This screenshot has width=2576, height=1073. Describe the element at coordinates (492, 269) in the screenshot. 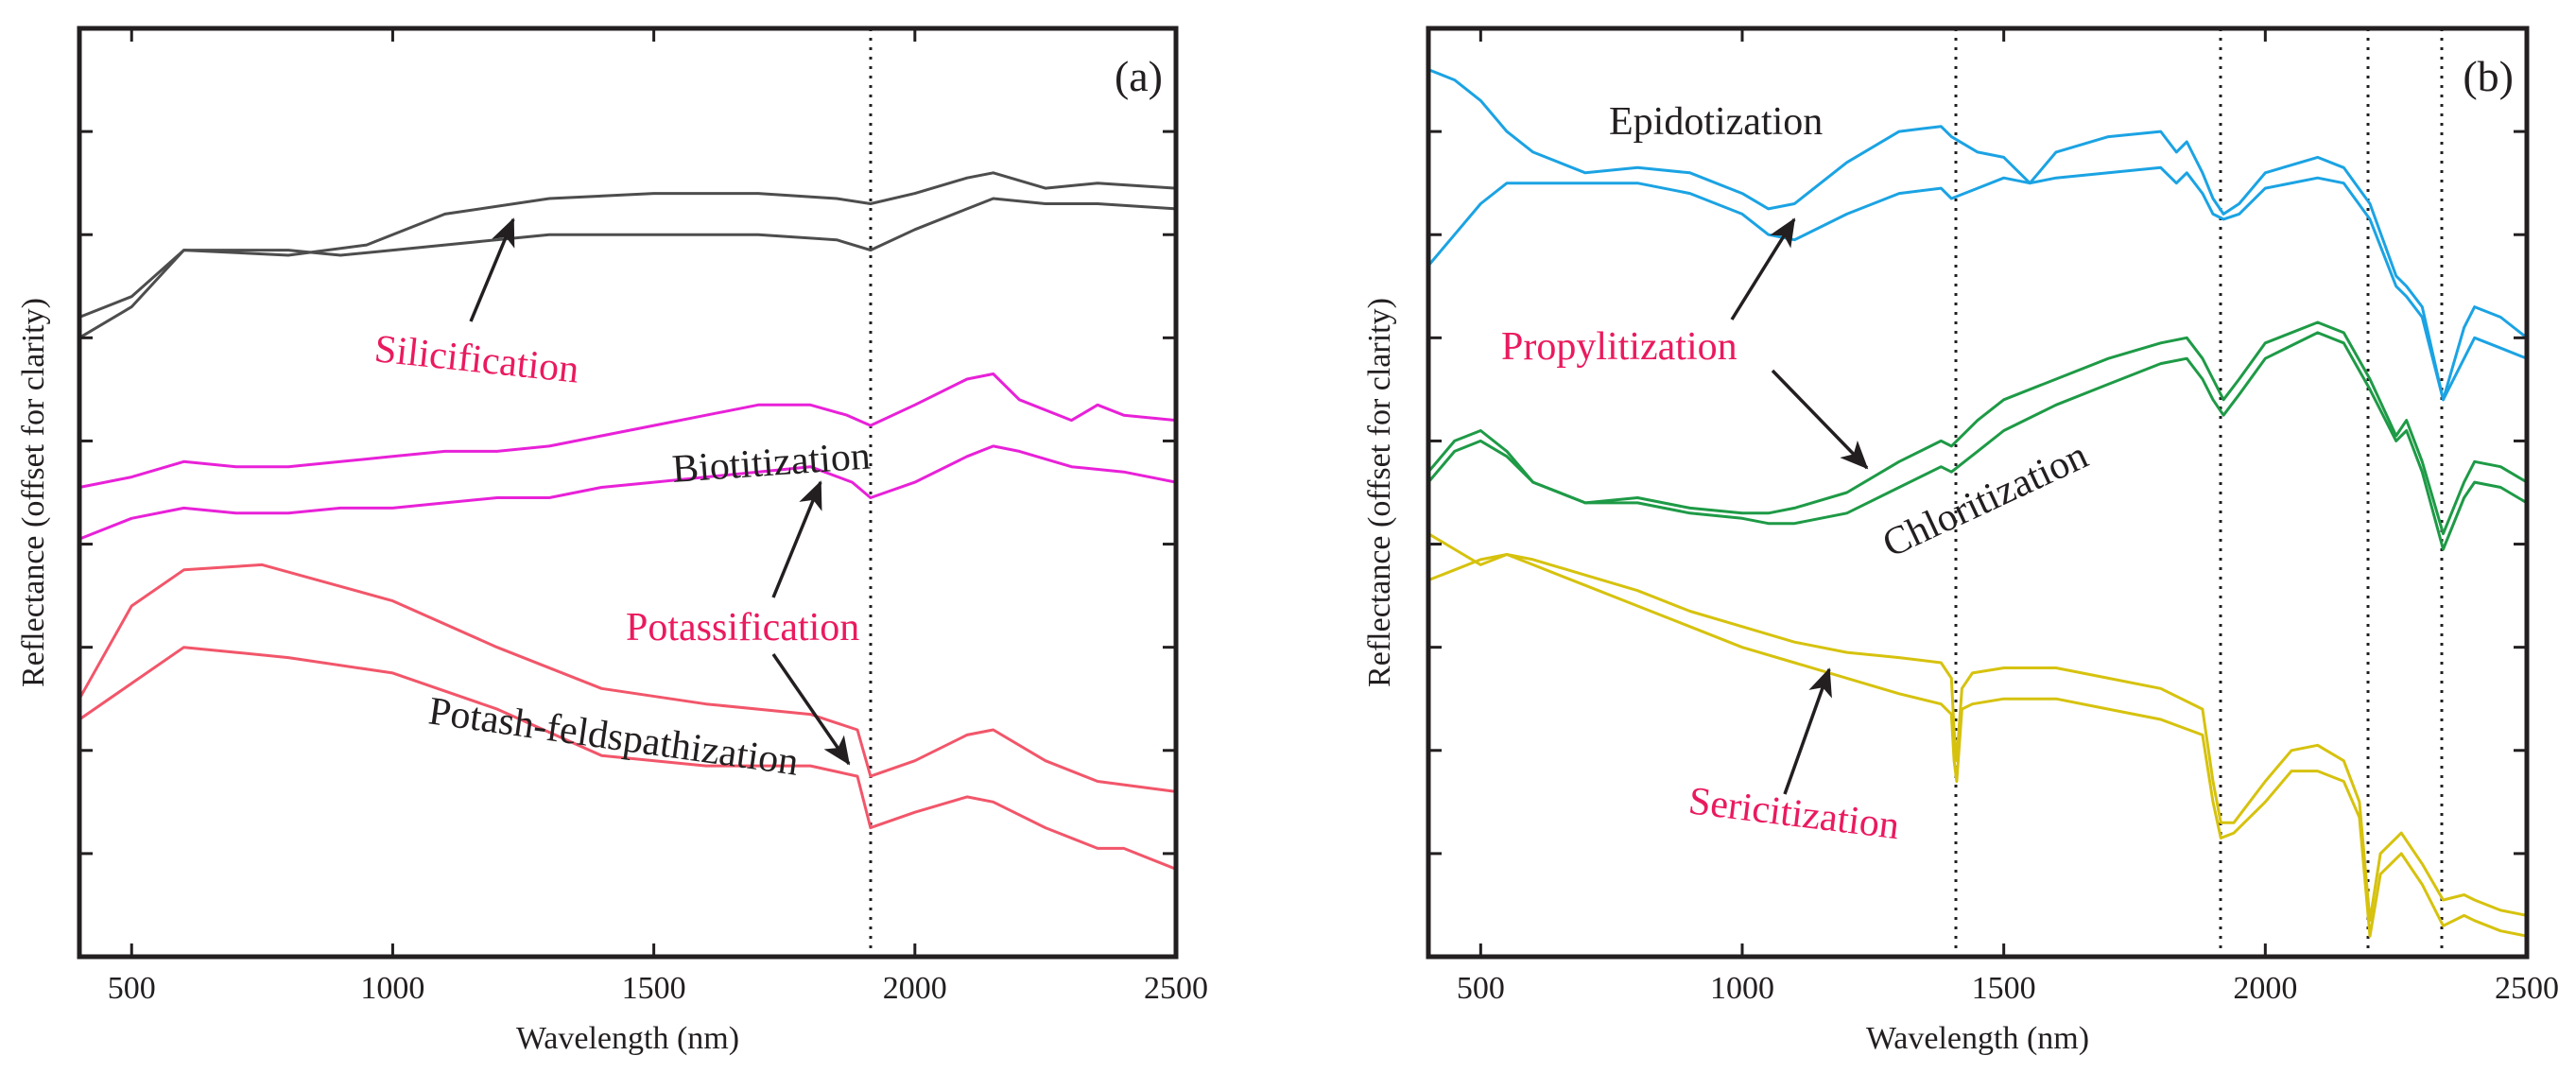

I see `silicification-arrow` at that location.